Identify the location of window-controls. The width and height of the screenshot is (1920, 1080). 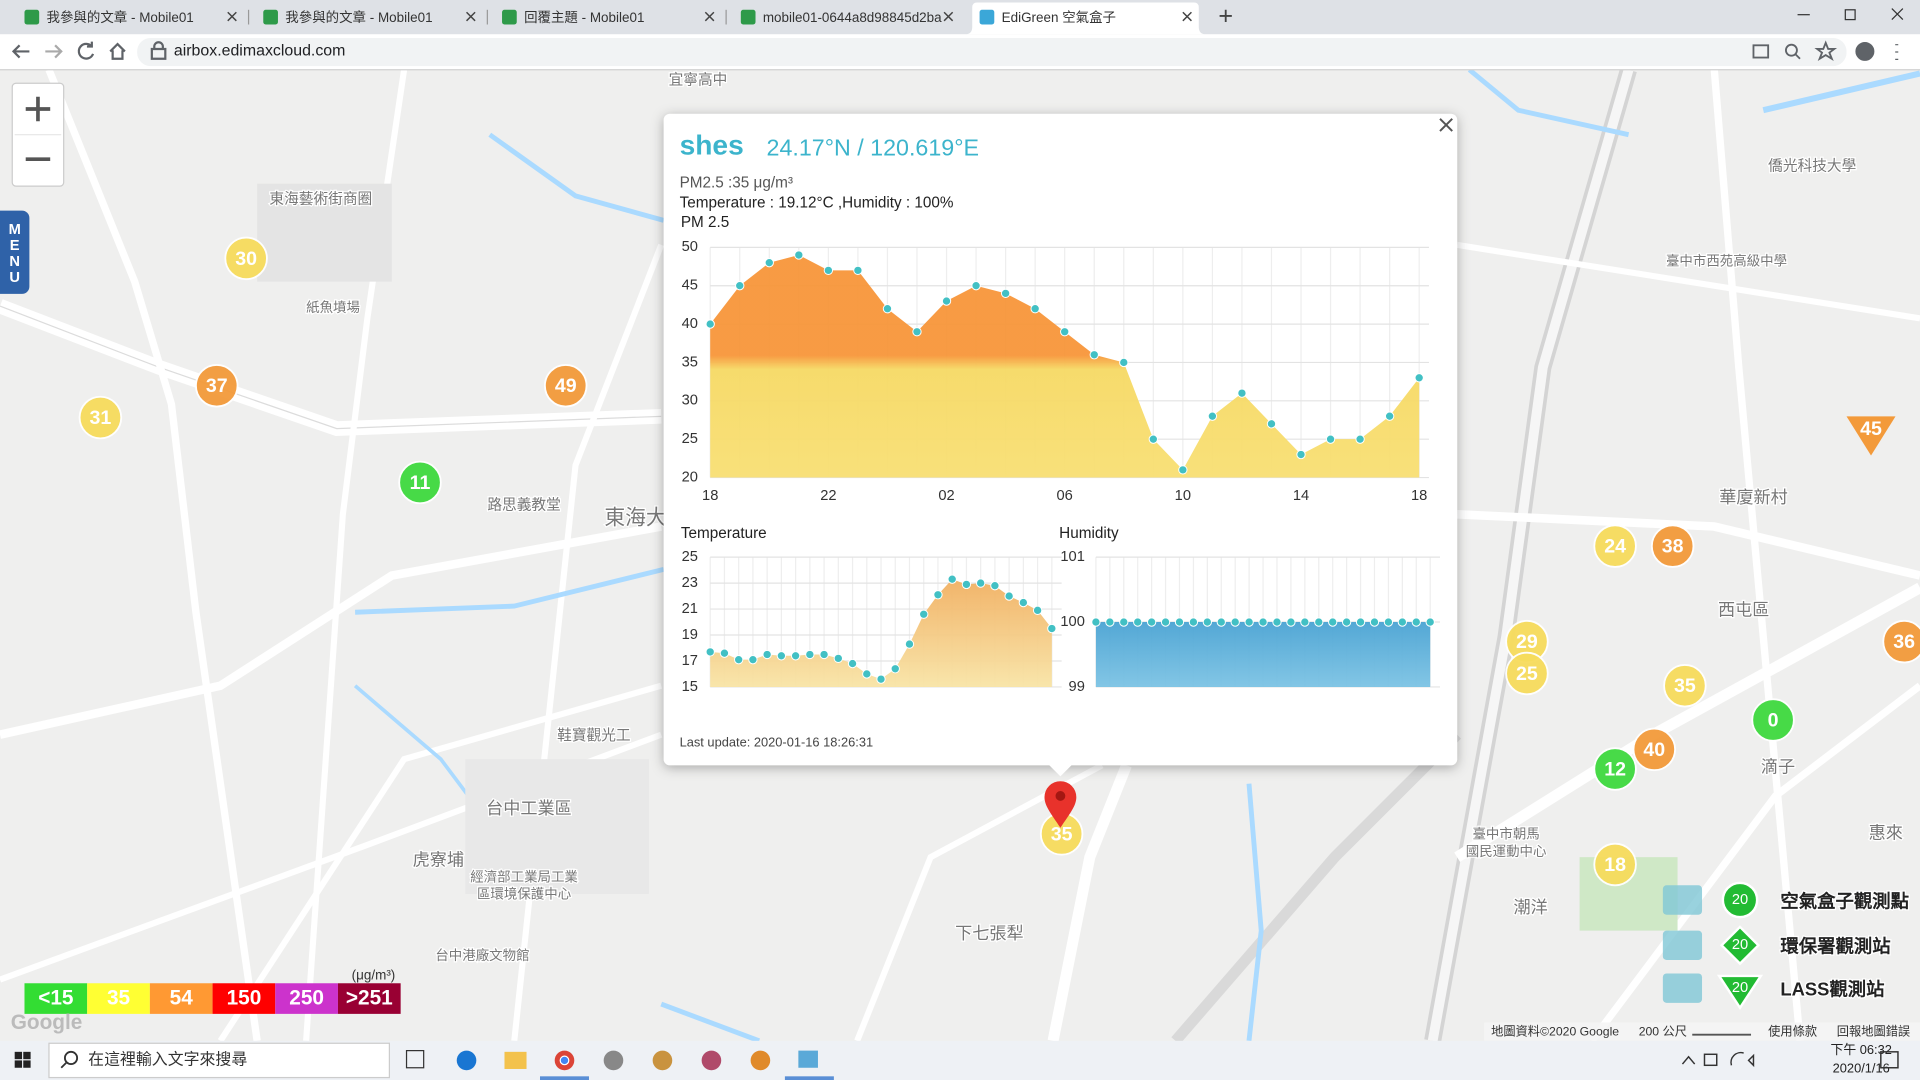
(1561, 15).